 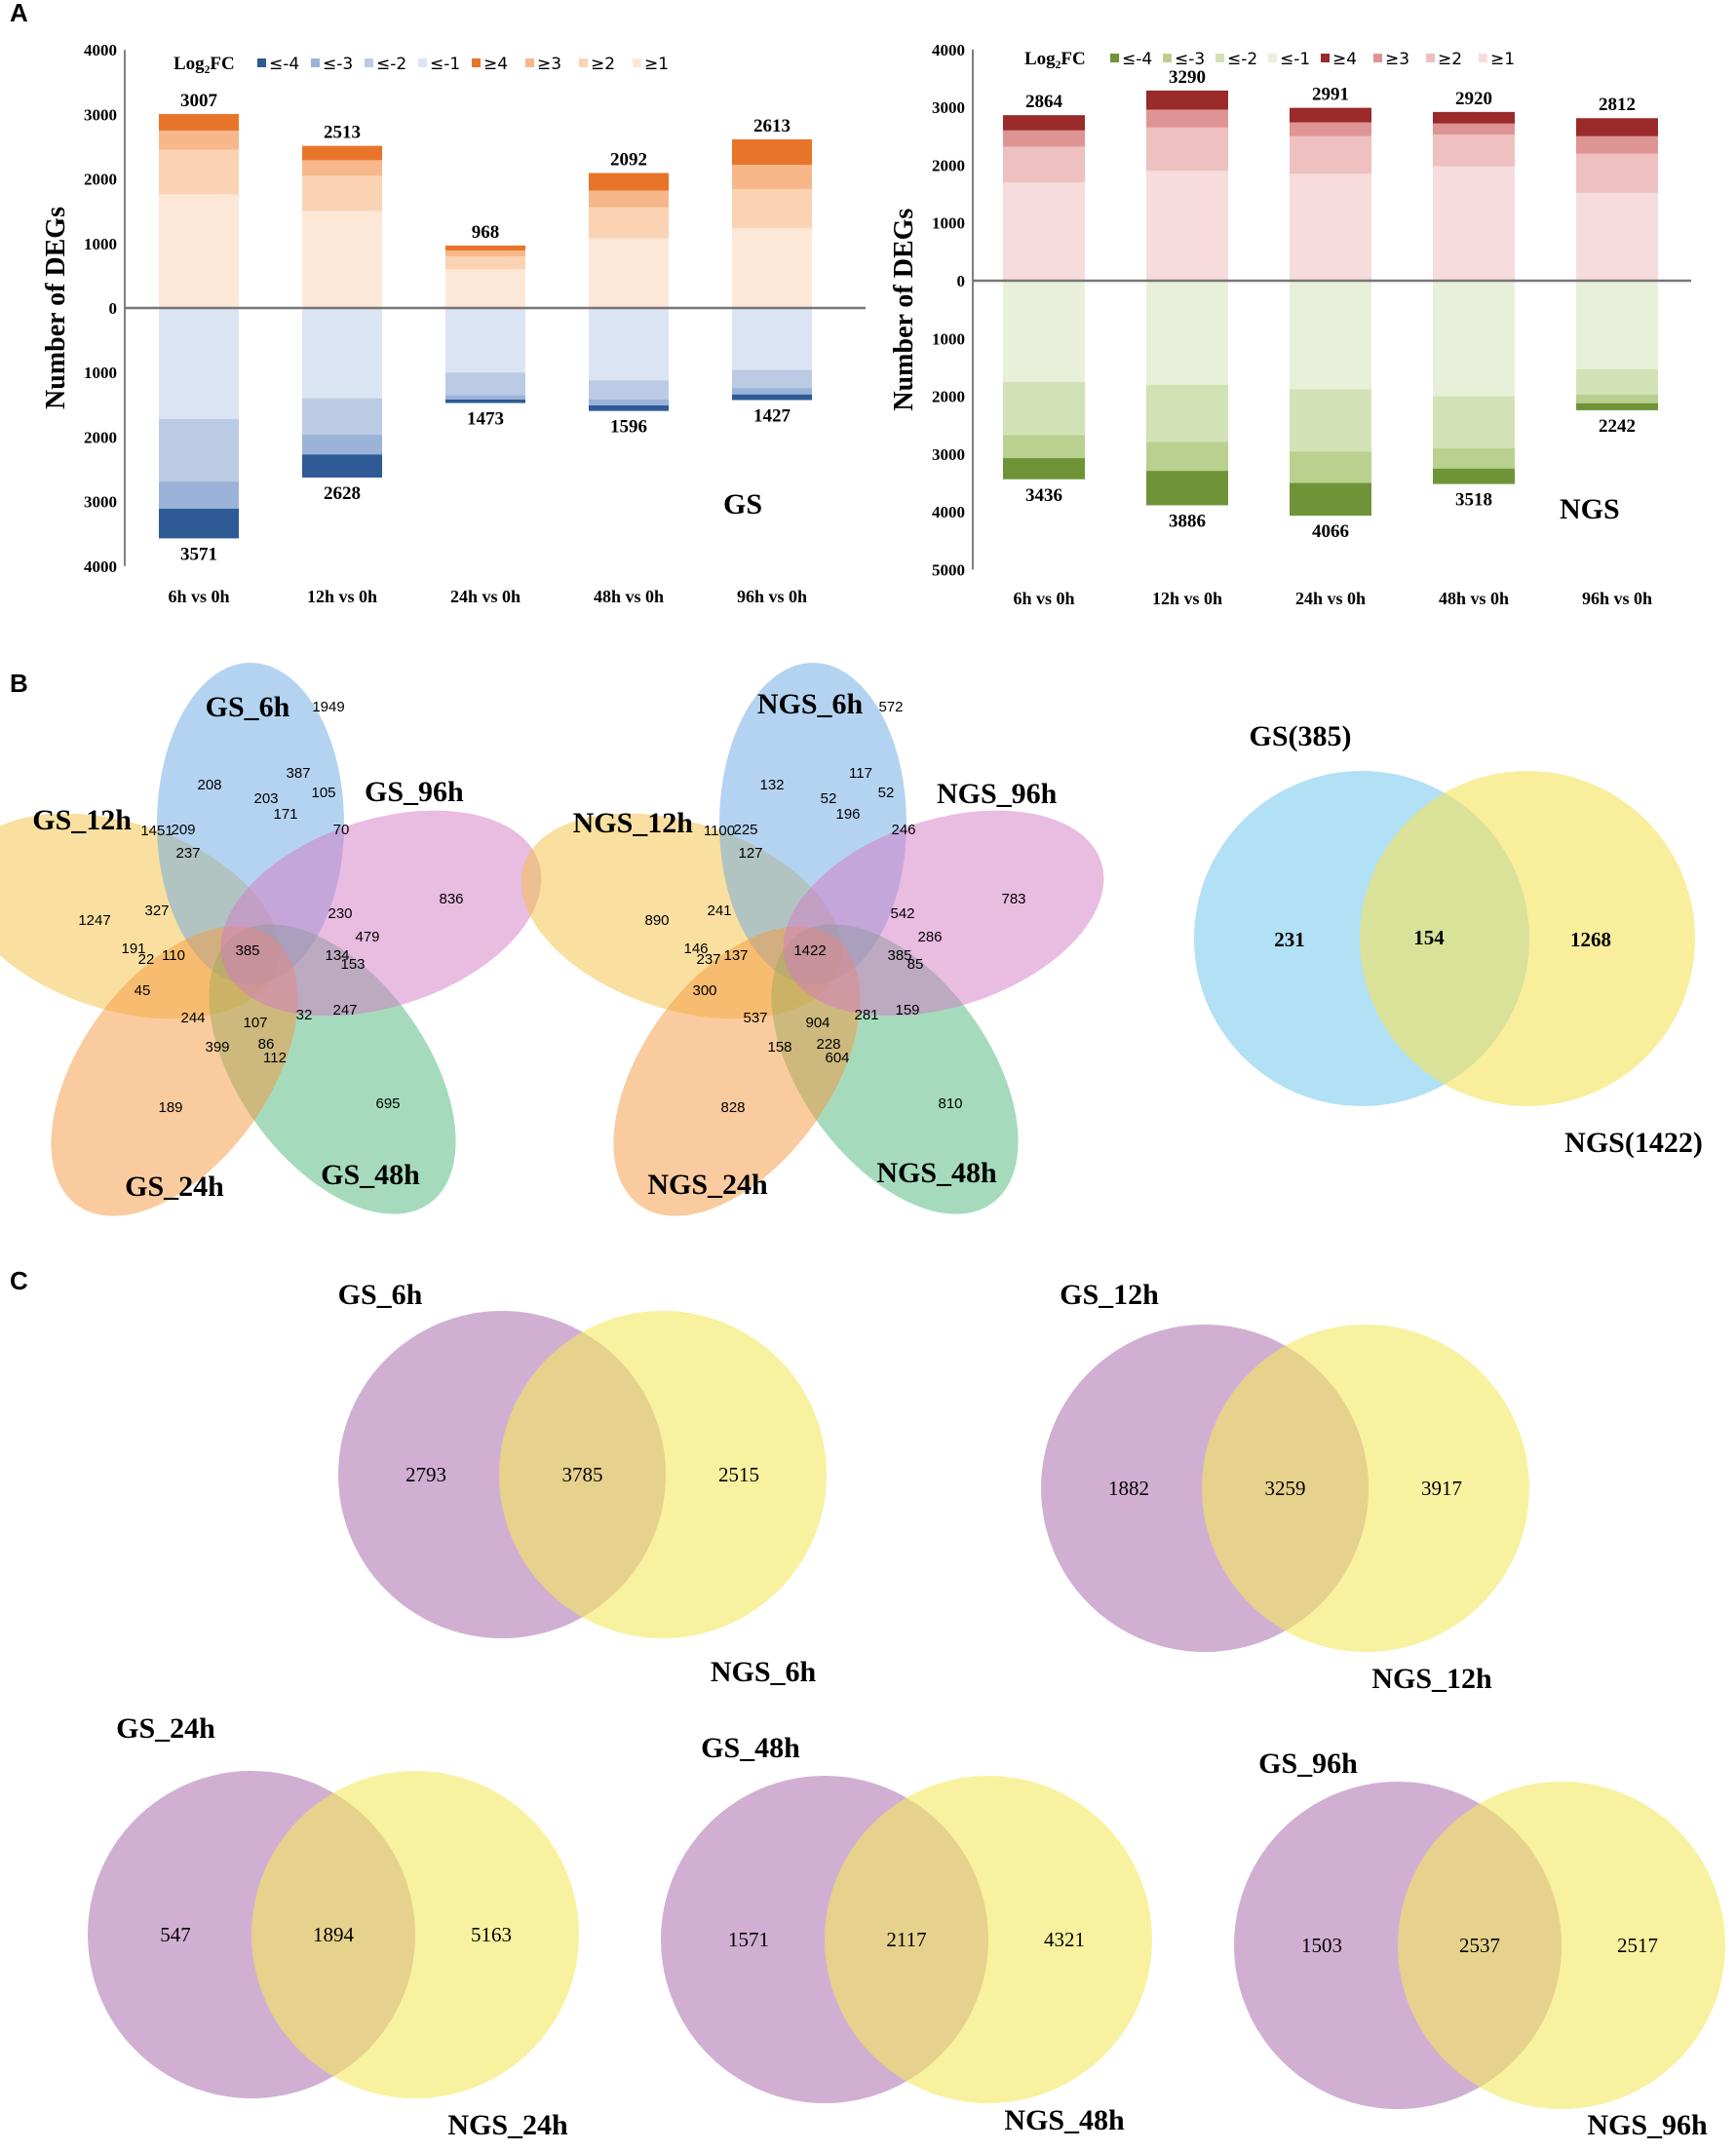 I want to click on gs-ytick-up: 0, so click(x=113, y=308).